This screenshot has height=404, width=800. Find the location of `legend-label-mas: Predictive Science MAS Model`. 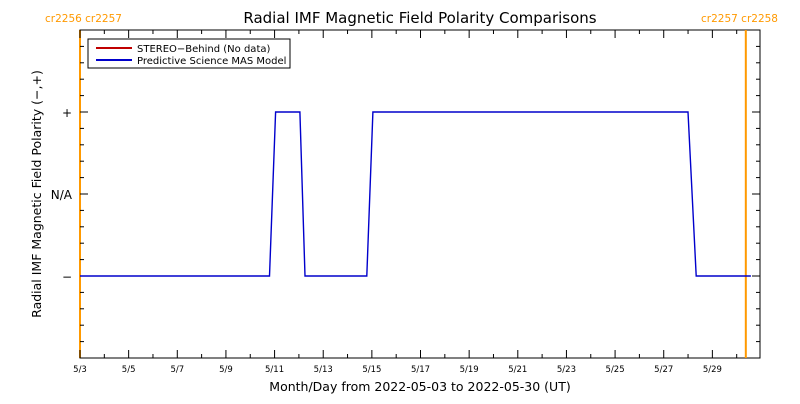

legend-label-mas: Predictive Science MAS Model is located at coordinates (211, 61).